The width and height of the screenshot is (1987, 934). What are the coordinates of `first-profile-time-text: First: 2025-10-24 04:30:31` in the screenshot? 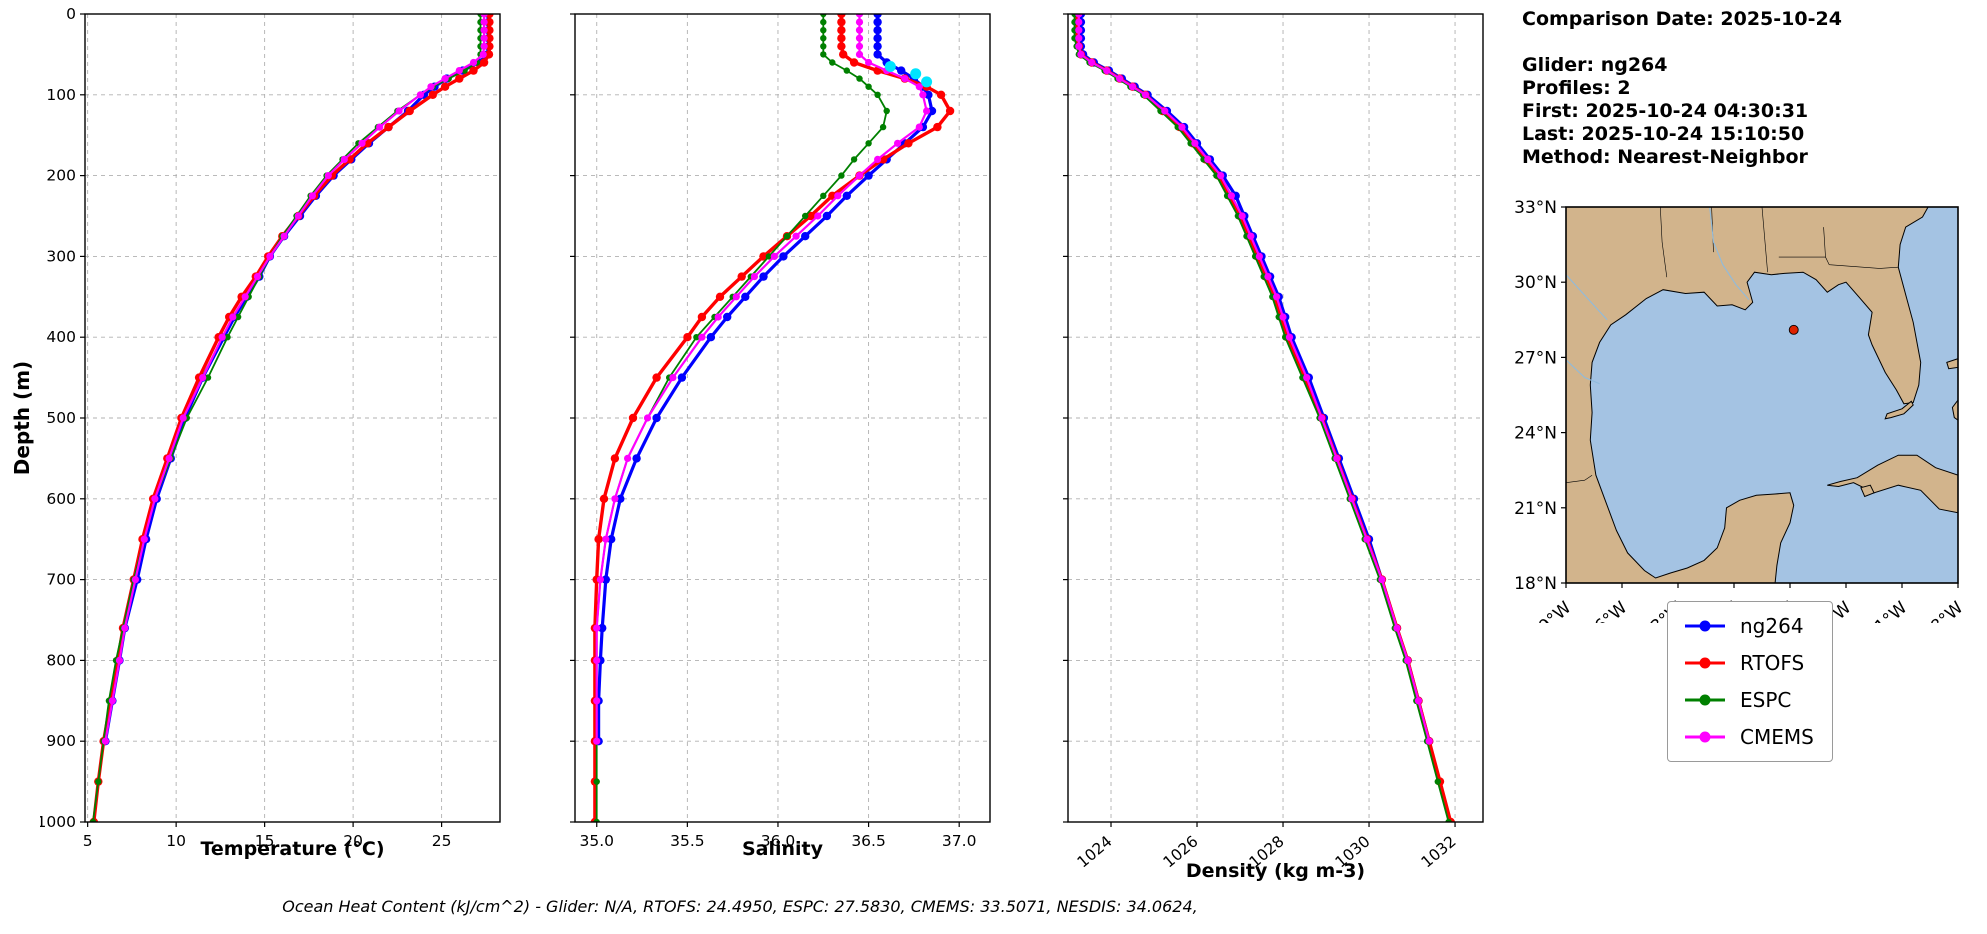 It's located at (1665, 111).